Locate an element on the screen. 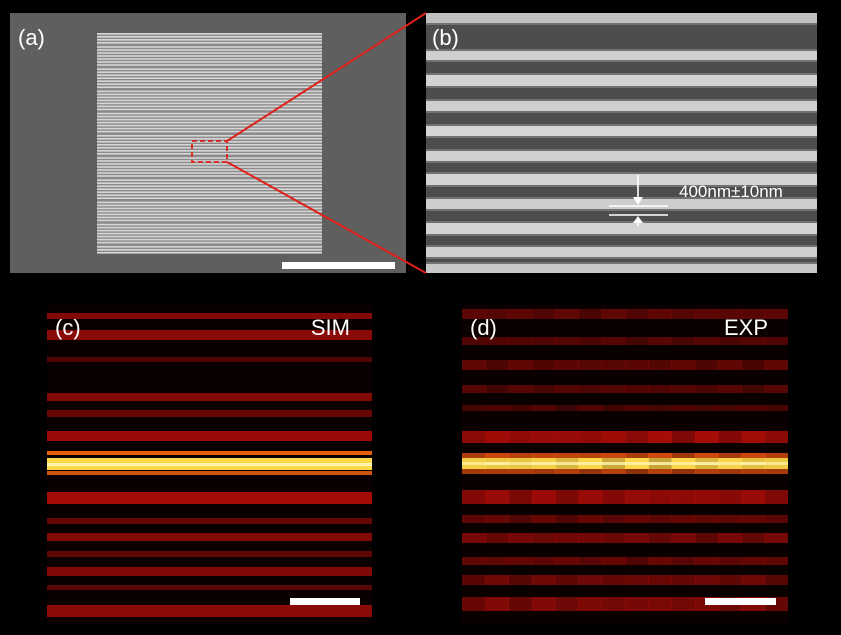  panel-c-scale-bar is located at coordinates (325, 601).